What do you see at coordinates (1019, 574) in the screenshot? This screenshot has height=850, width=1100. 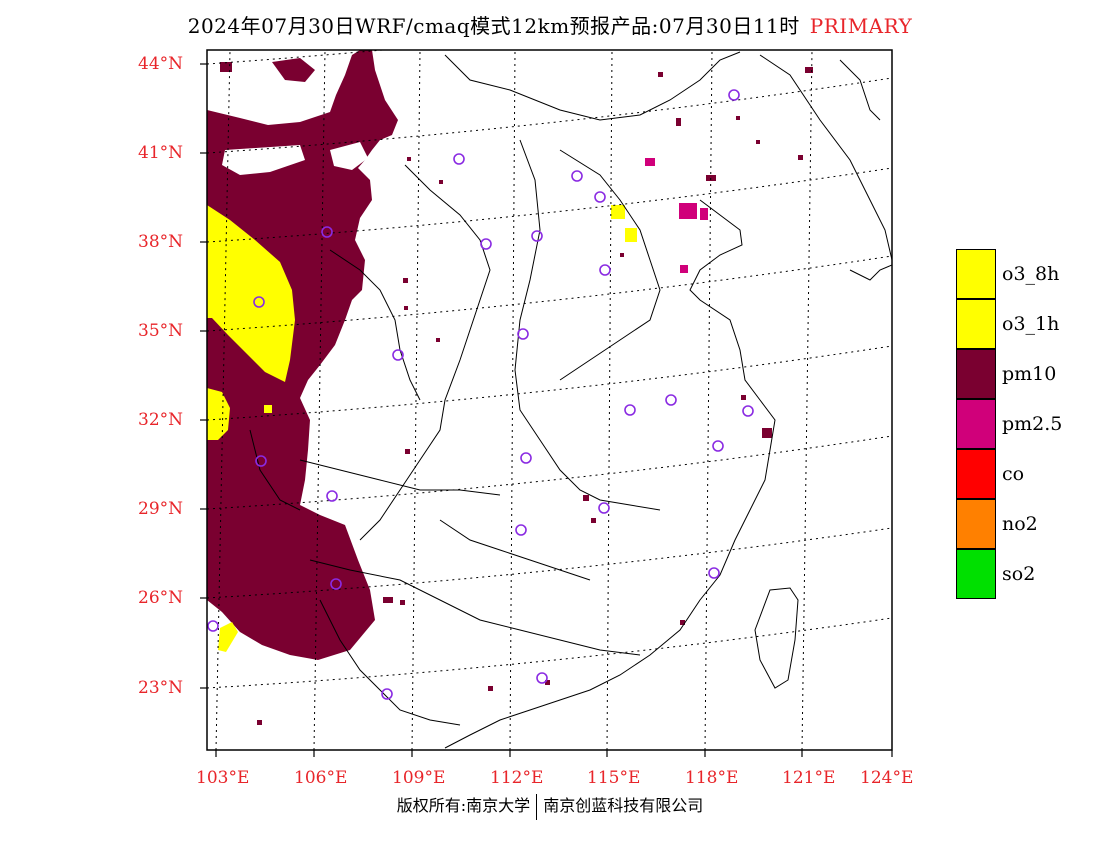 I see `legend-label: so2` at bounding box center [1019, 574].